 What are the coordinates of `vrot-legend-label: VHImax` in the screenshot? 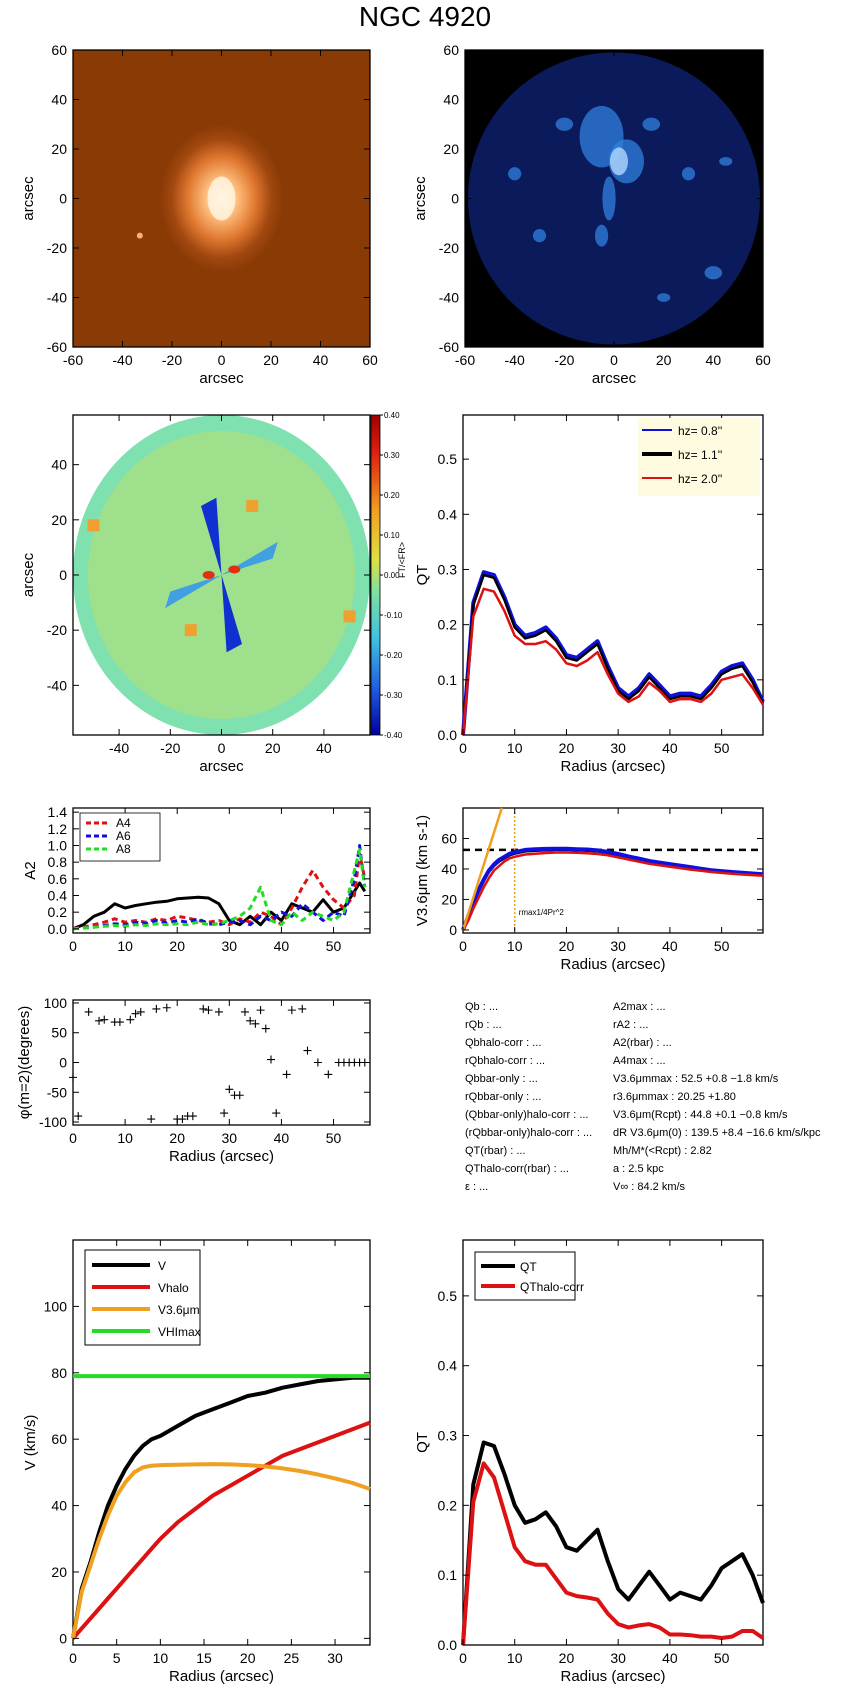 It's located at (179, 1332).